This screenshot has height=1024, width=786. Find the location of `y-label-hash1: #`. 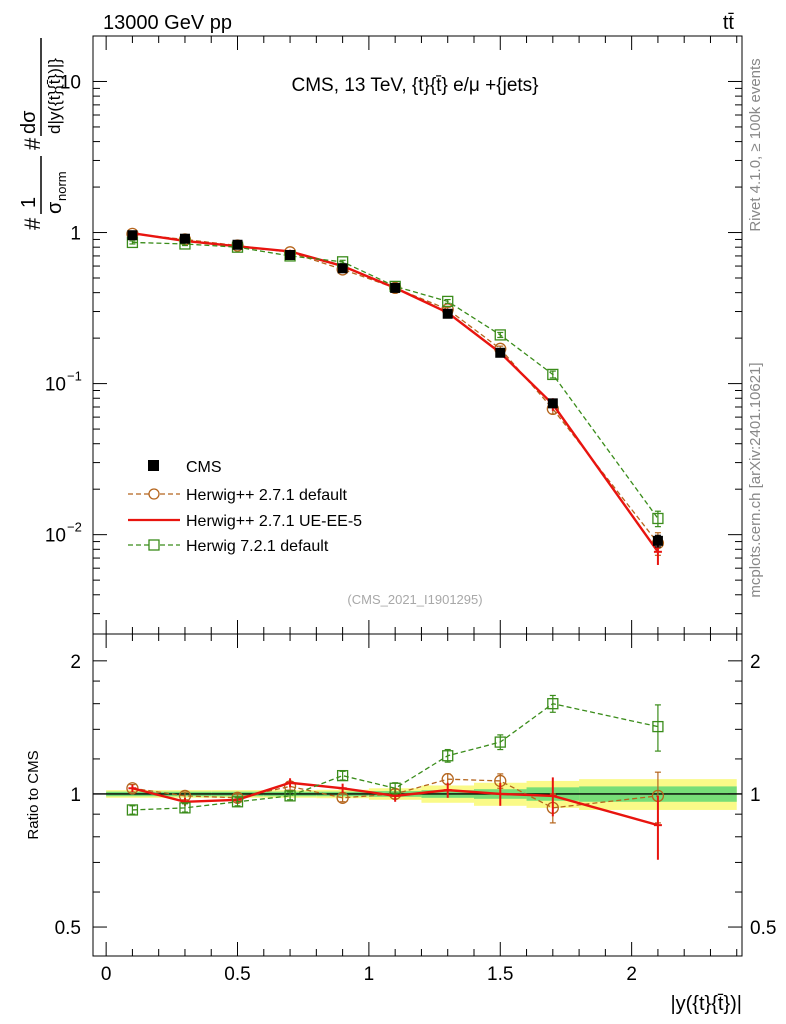

y-label-hash1: # is located at coordinates (32, 223).